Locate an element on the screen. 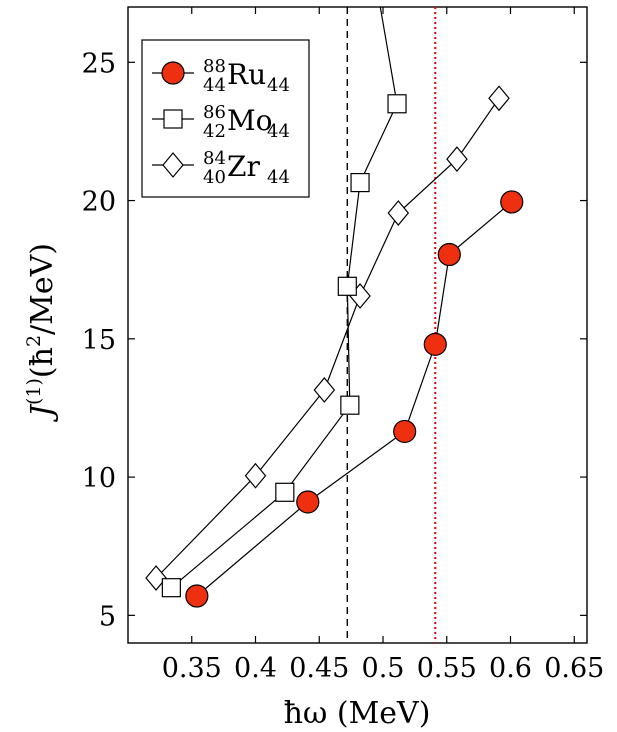  y-axis-title: J(1)(ħ2/MeV) is located at coordinates (41, 333).